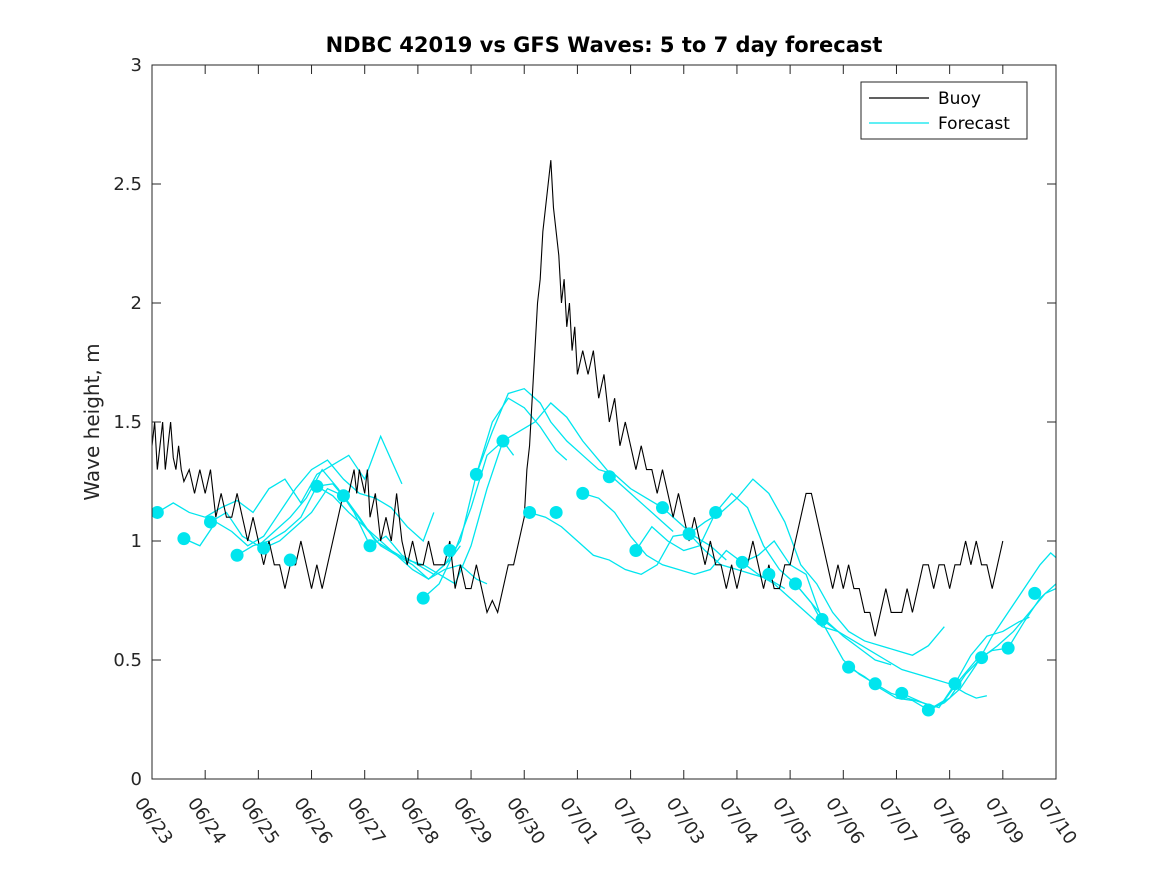  What do you see at coordinates (127, 422) in the screenshot?
I see `y-tick-label-3: 1.5` at bounding box center [127, 422].